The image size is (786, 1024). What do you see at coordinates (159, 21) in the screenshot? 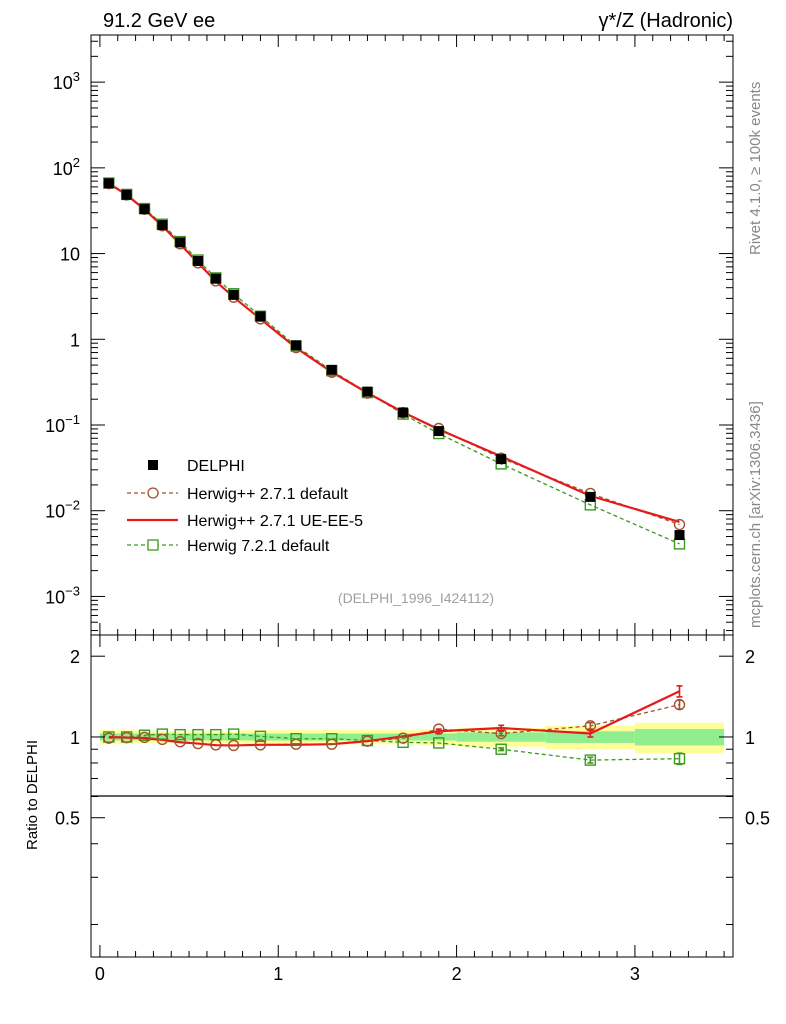
I see `title-left: 91.2 GeV ee` at bounding box center [159, 21].